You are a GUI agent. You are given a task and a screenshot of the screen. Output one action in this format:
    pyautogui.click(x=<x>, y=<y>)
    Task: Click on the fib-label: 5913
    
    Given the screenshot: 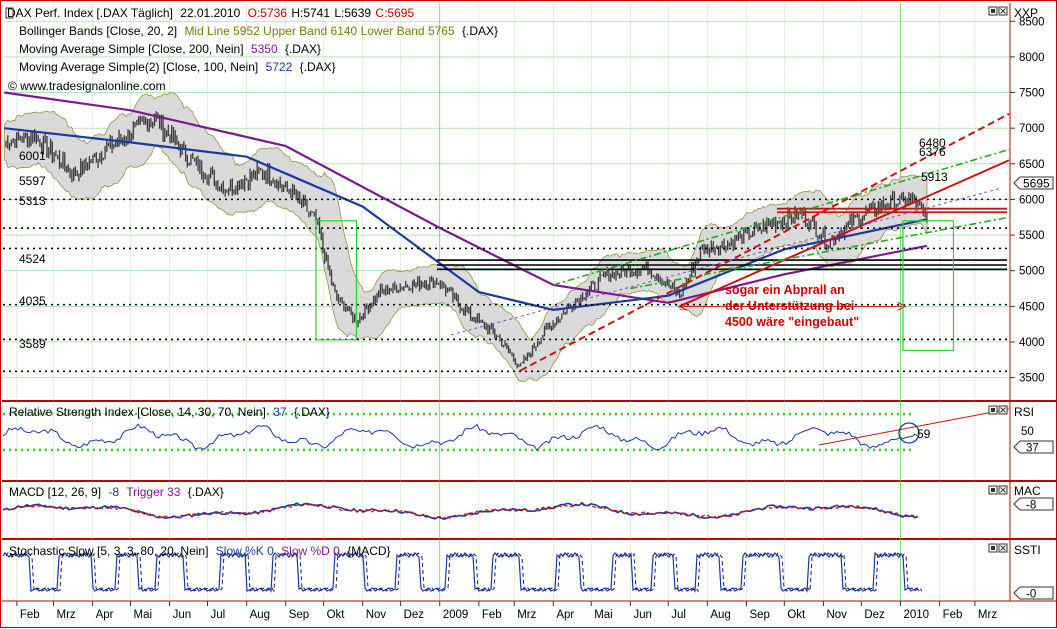 What is the action you would take?
    pyautogui.click(x=934, y=177)
    